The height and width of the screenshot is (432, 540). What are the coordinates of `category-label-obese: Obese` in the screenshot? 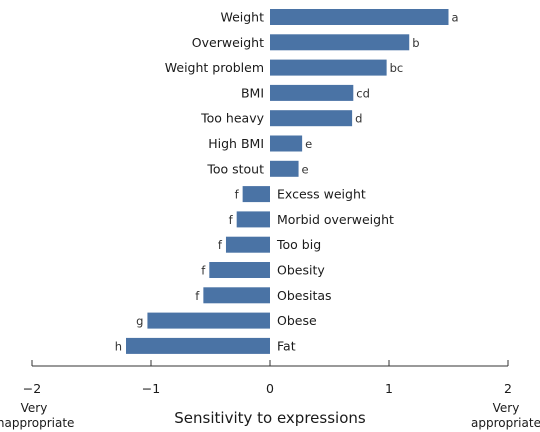 It's located at (297, 320).